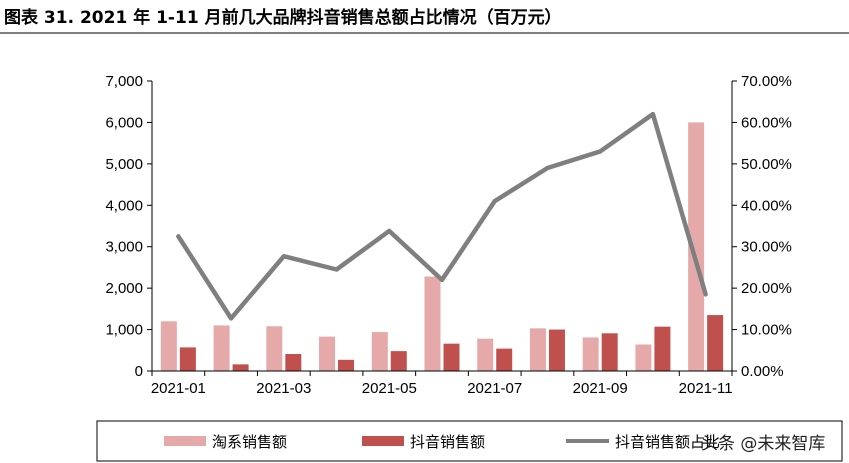  What do you see at coordinates (762, 371) in the screenshot?
I see `y-right-tick-label: 0.00%` at bounding box center [762, 371].